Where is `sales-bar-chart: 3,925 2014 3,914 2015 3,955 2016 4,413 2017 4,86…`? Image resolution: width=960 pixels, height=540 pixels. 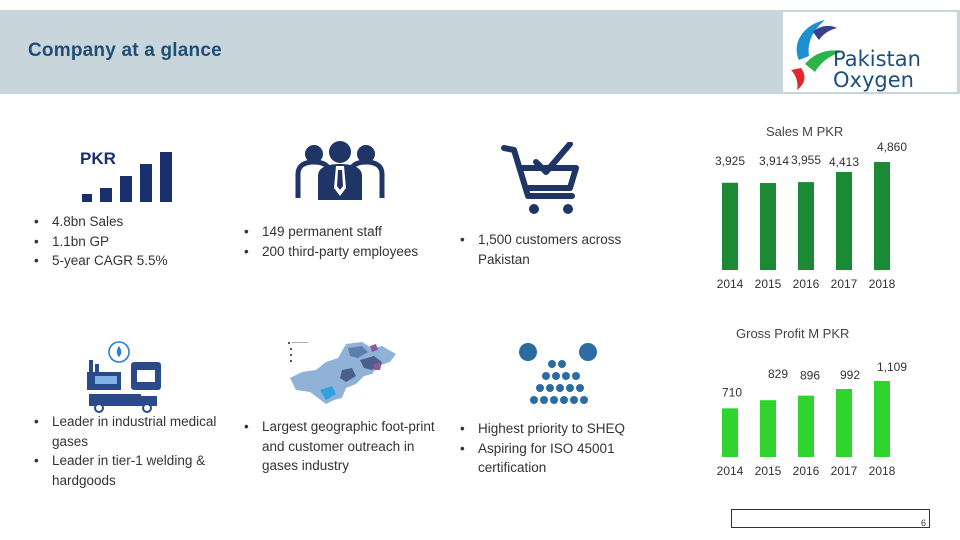 sales-bar-chart: 3,925 2014 3,914 2015 3,955 2016 4,413 2017 4,86… is located at coordinates (811, 215).